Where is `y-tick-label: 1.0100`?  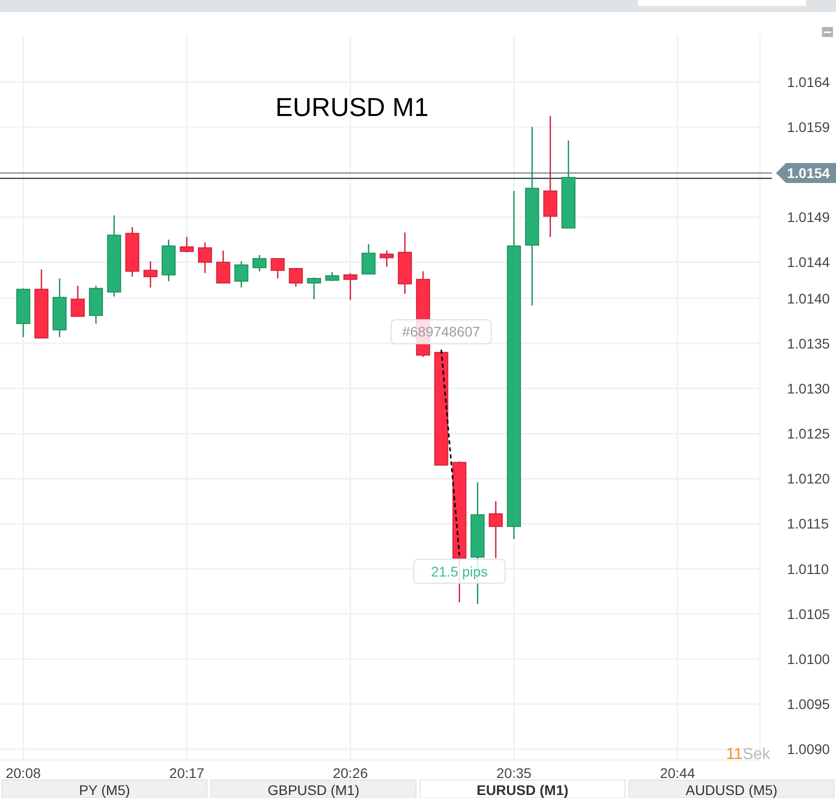
y-tick-label: 1.0100 is located at coordinates (808, 659).